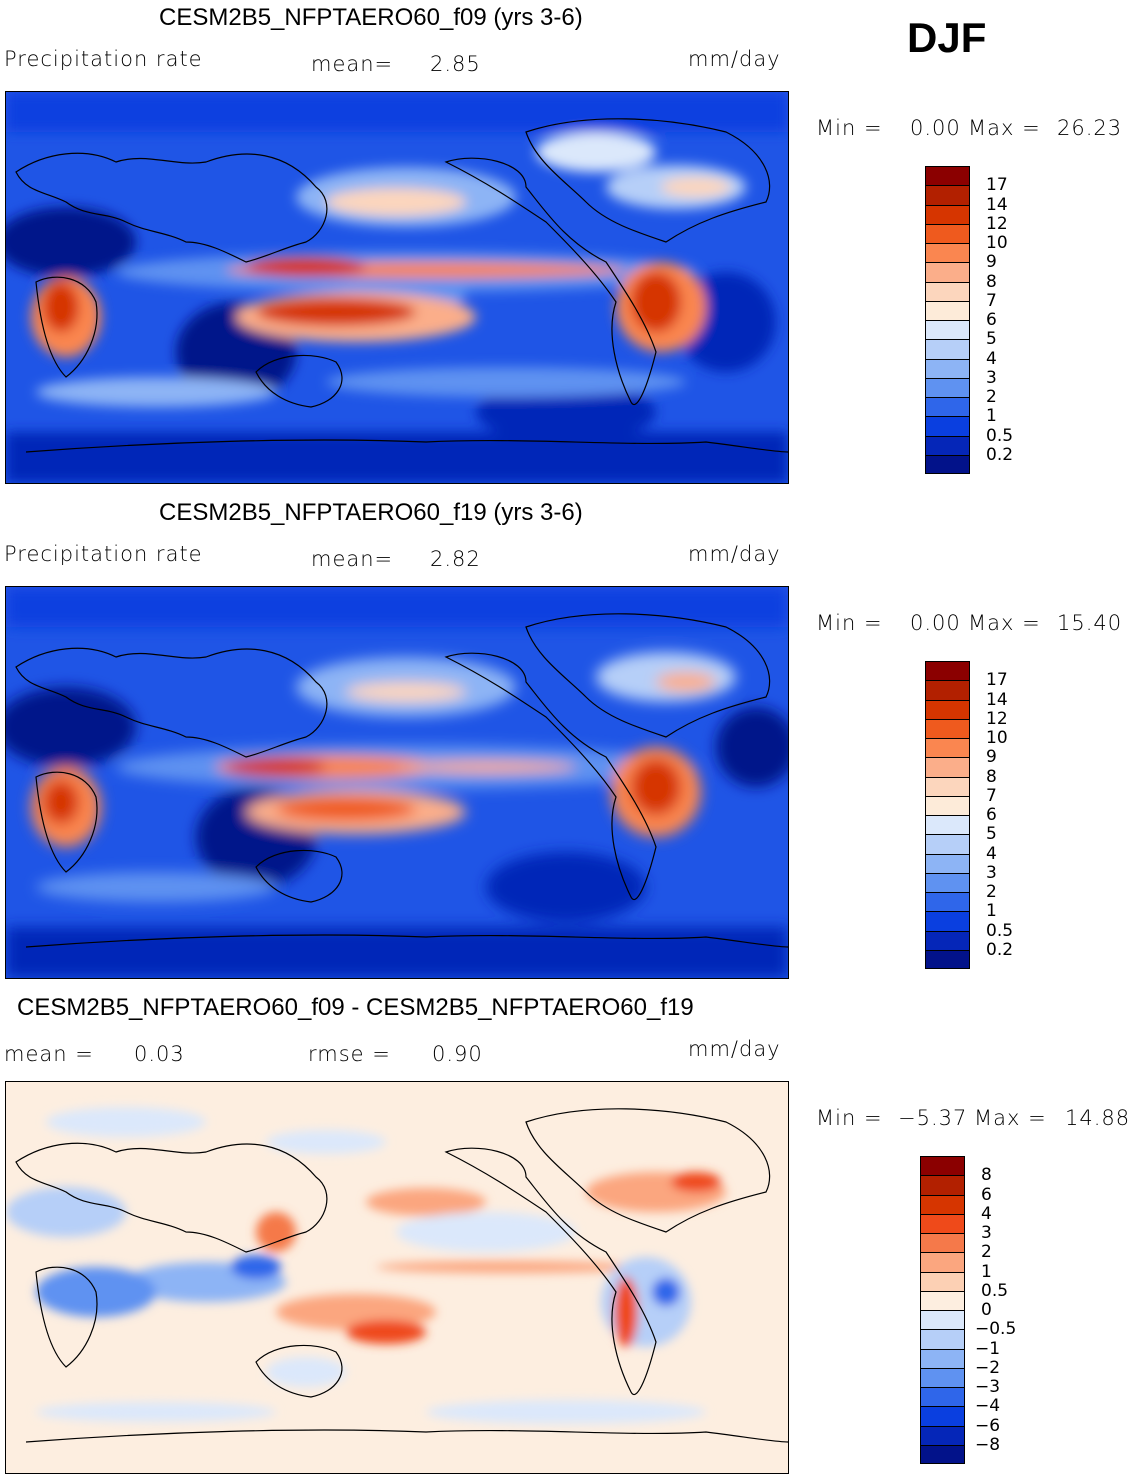 The width and height of the screenshot is (1128, 1478). I want to click on panel-middle-mean-label: mean=, so click(352, 559).